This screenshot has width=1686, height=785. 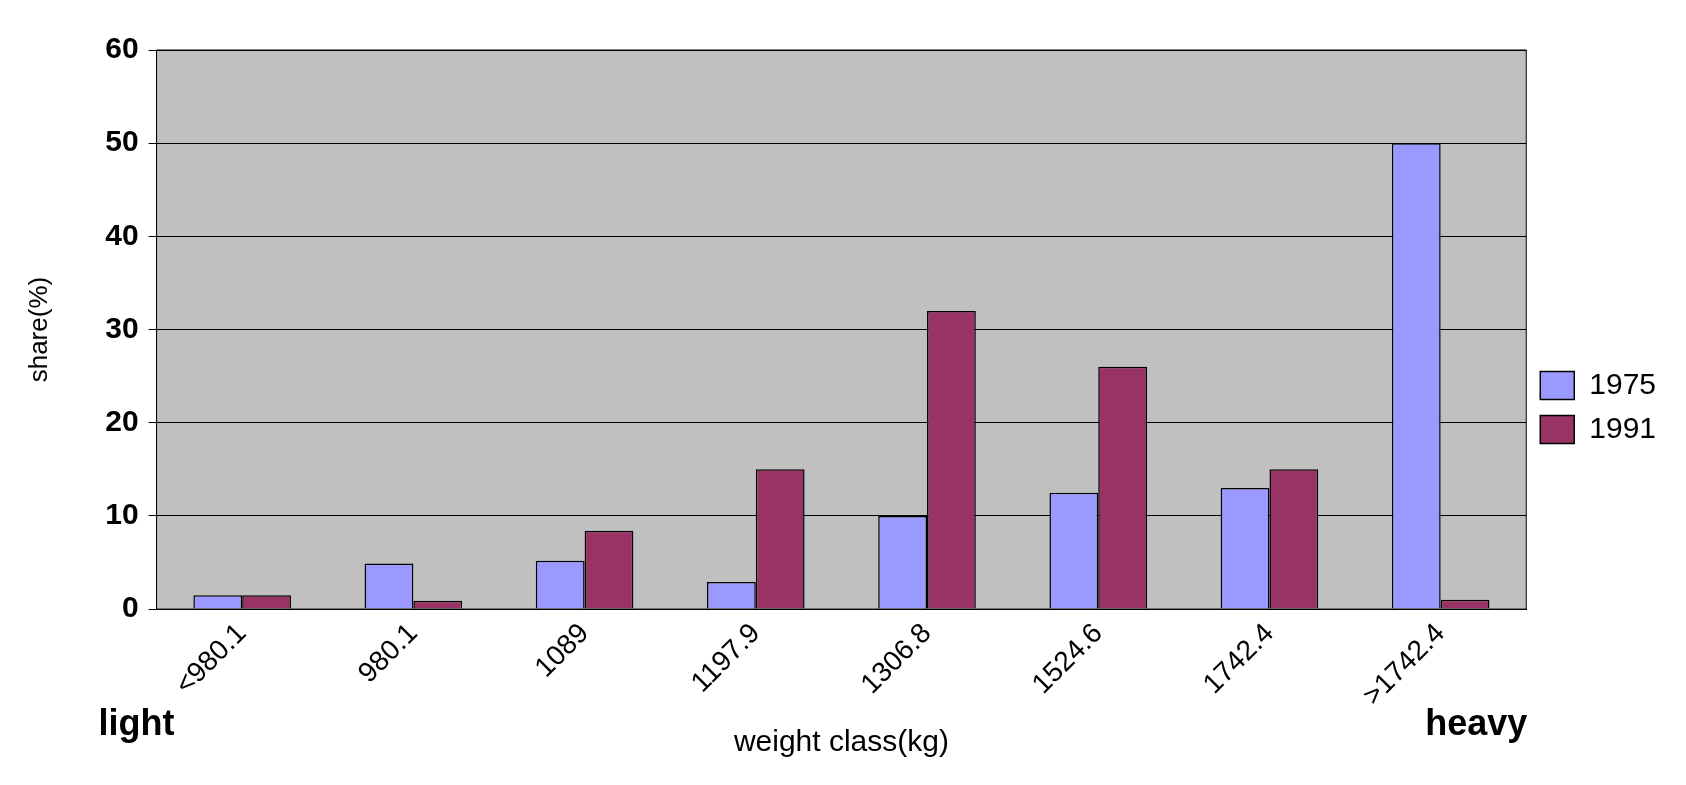 I want to click on legend-label: 1975, so click(x=1623, y=383).